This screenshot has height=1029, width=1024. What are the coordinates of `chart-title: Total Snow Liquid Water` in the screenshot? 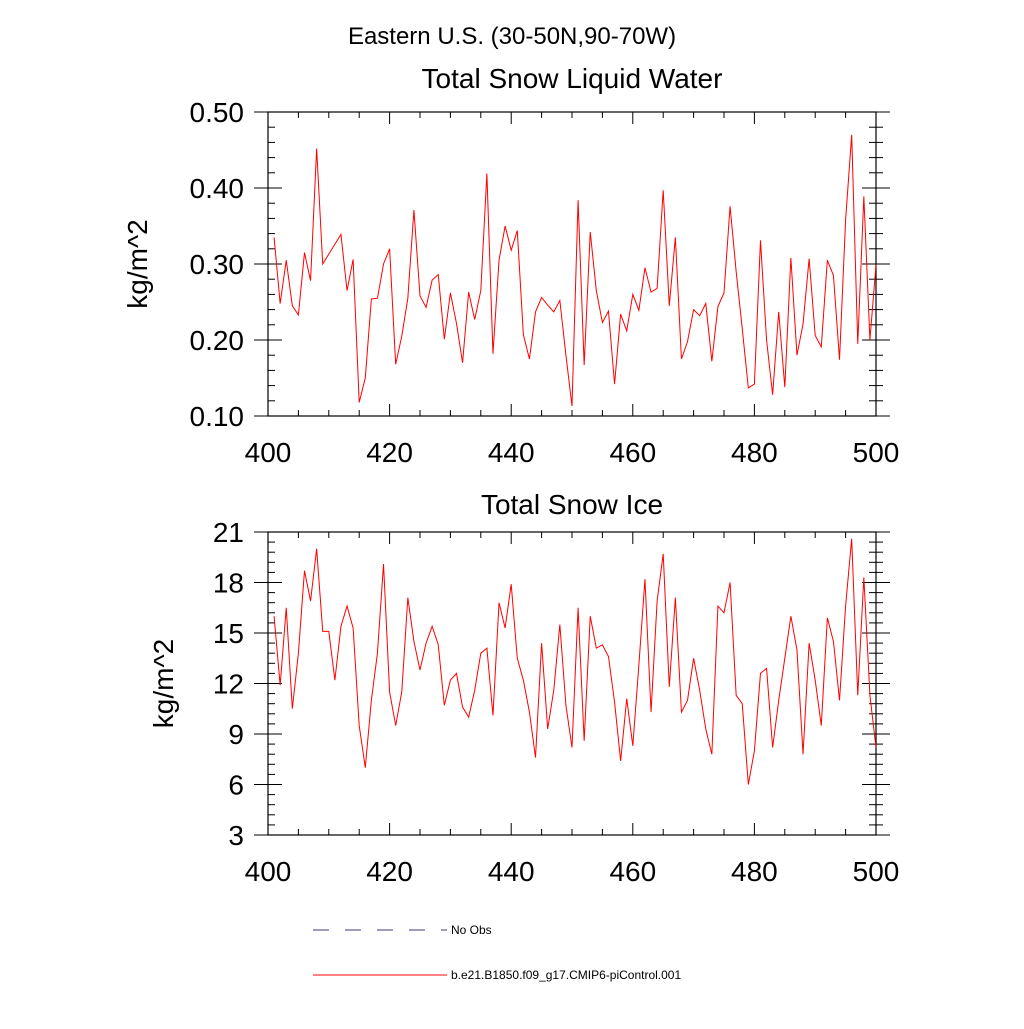 It's located at (572, 78).